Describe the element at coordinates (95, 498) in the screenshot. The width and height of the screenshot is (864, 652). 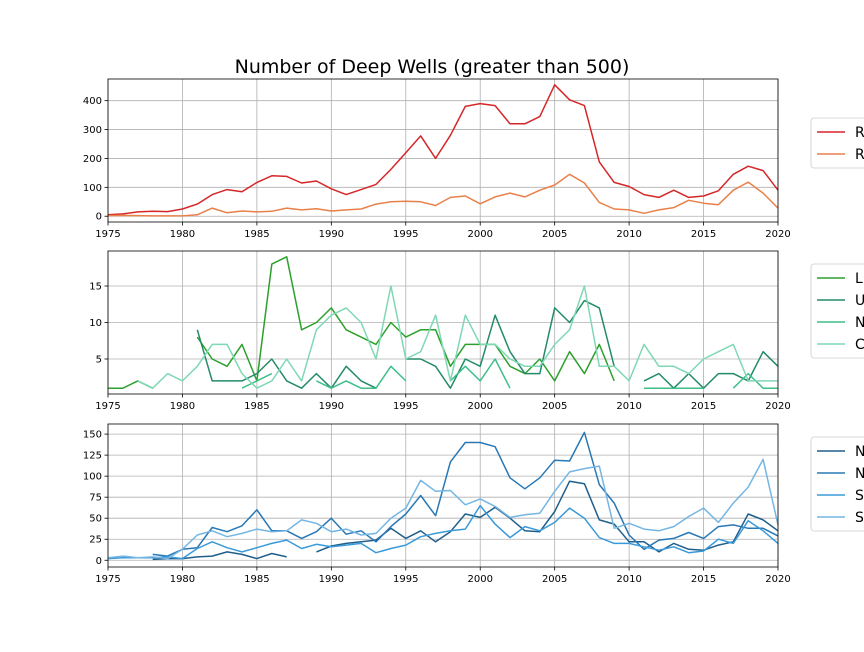
I see `y-tick-label: 75` at that location.